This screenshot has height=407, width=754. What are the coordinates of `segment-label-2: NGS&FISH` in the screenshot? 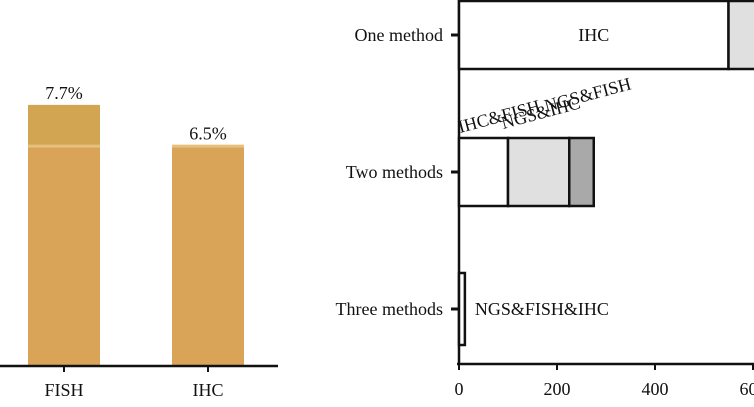 It's located at (587, 95).